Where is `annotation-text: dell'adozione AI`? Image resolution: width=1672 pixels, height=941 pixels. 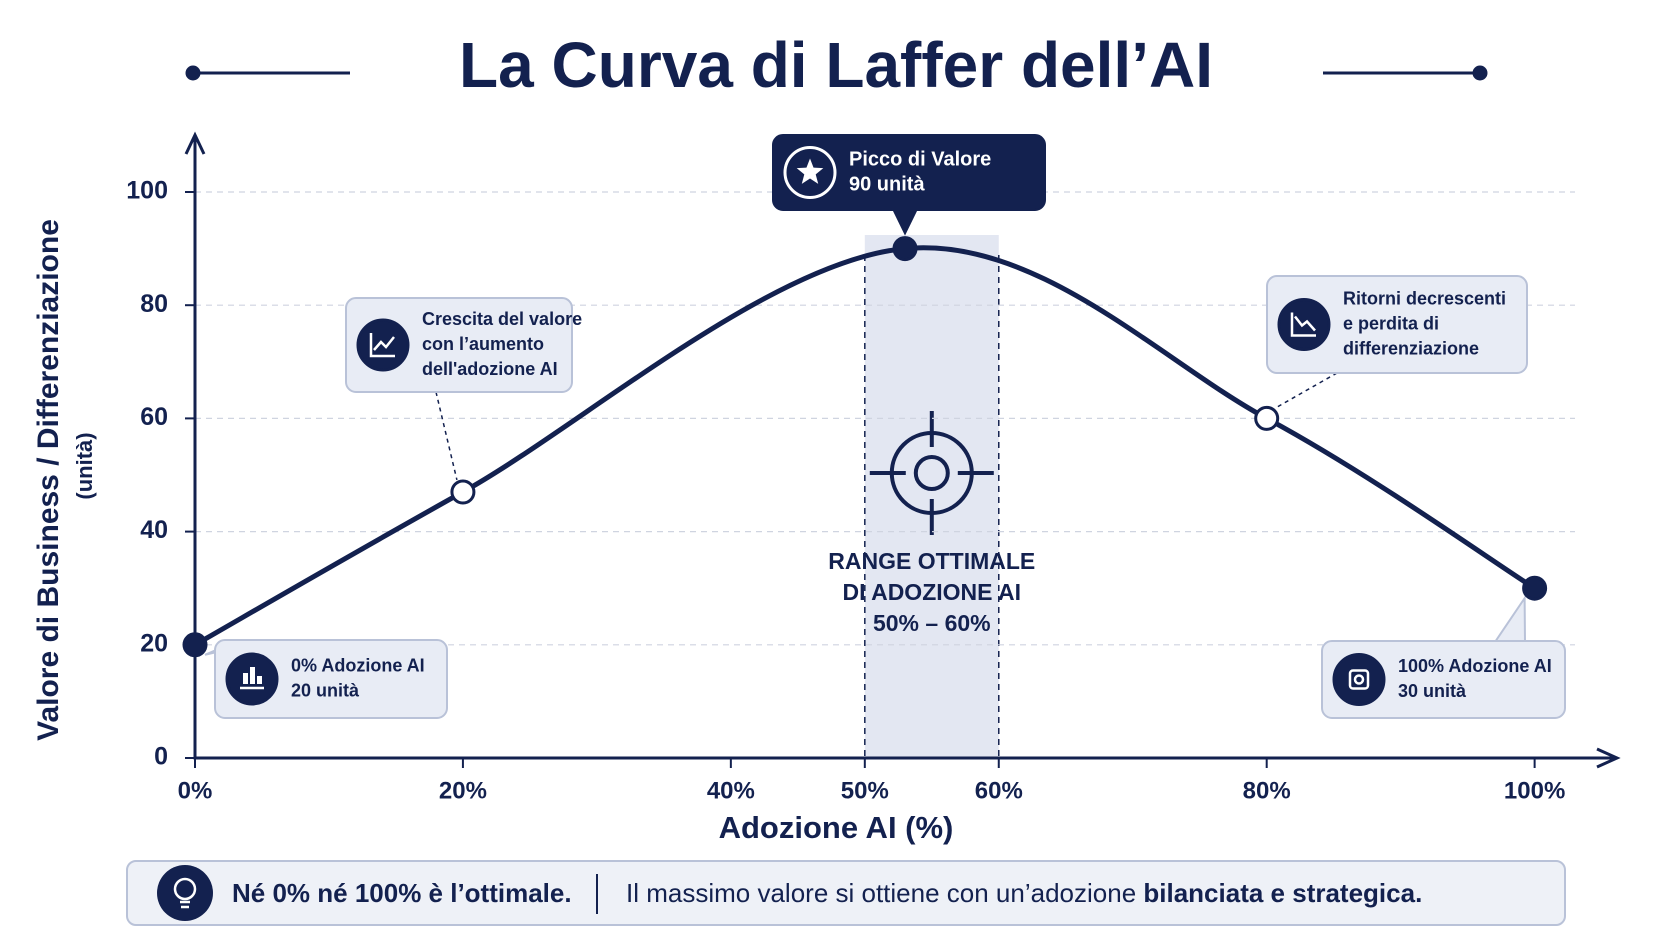
annotation-text: dell'adozione AI is located at coordinates (490, 369).